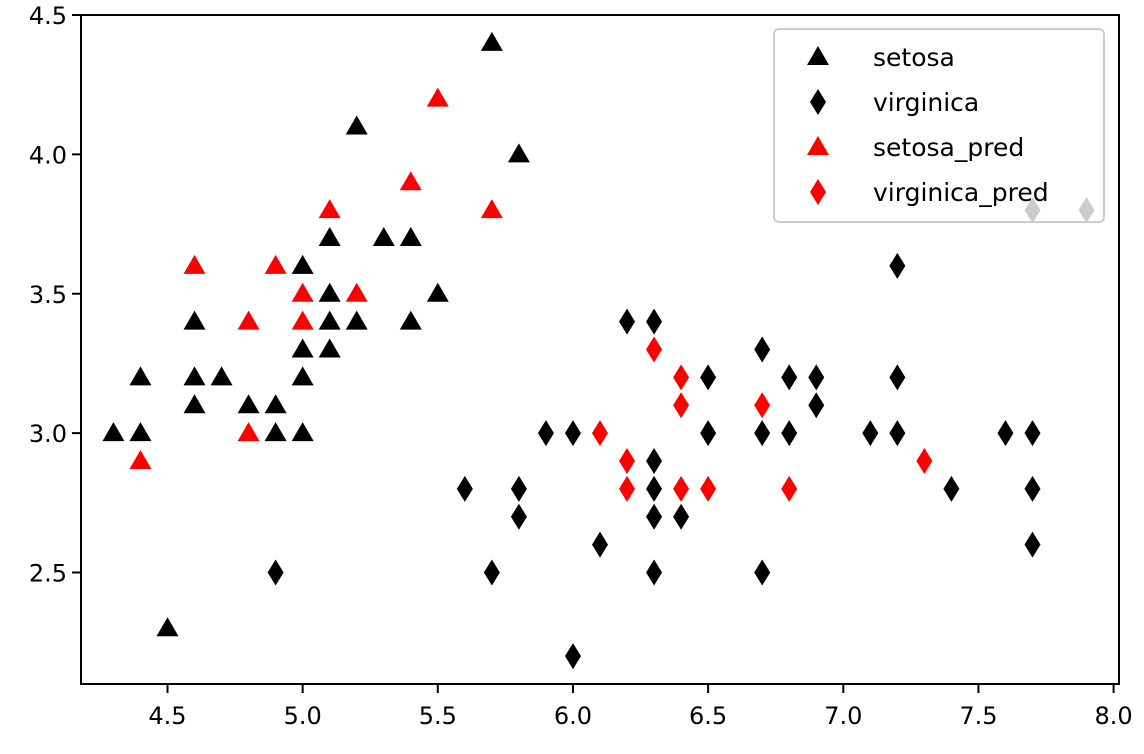 The image size is (1144, 754). I want to click on y-tick-label-3: 4.0, so click(48, 155).